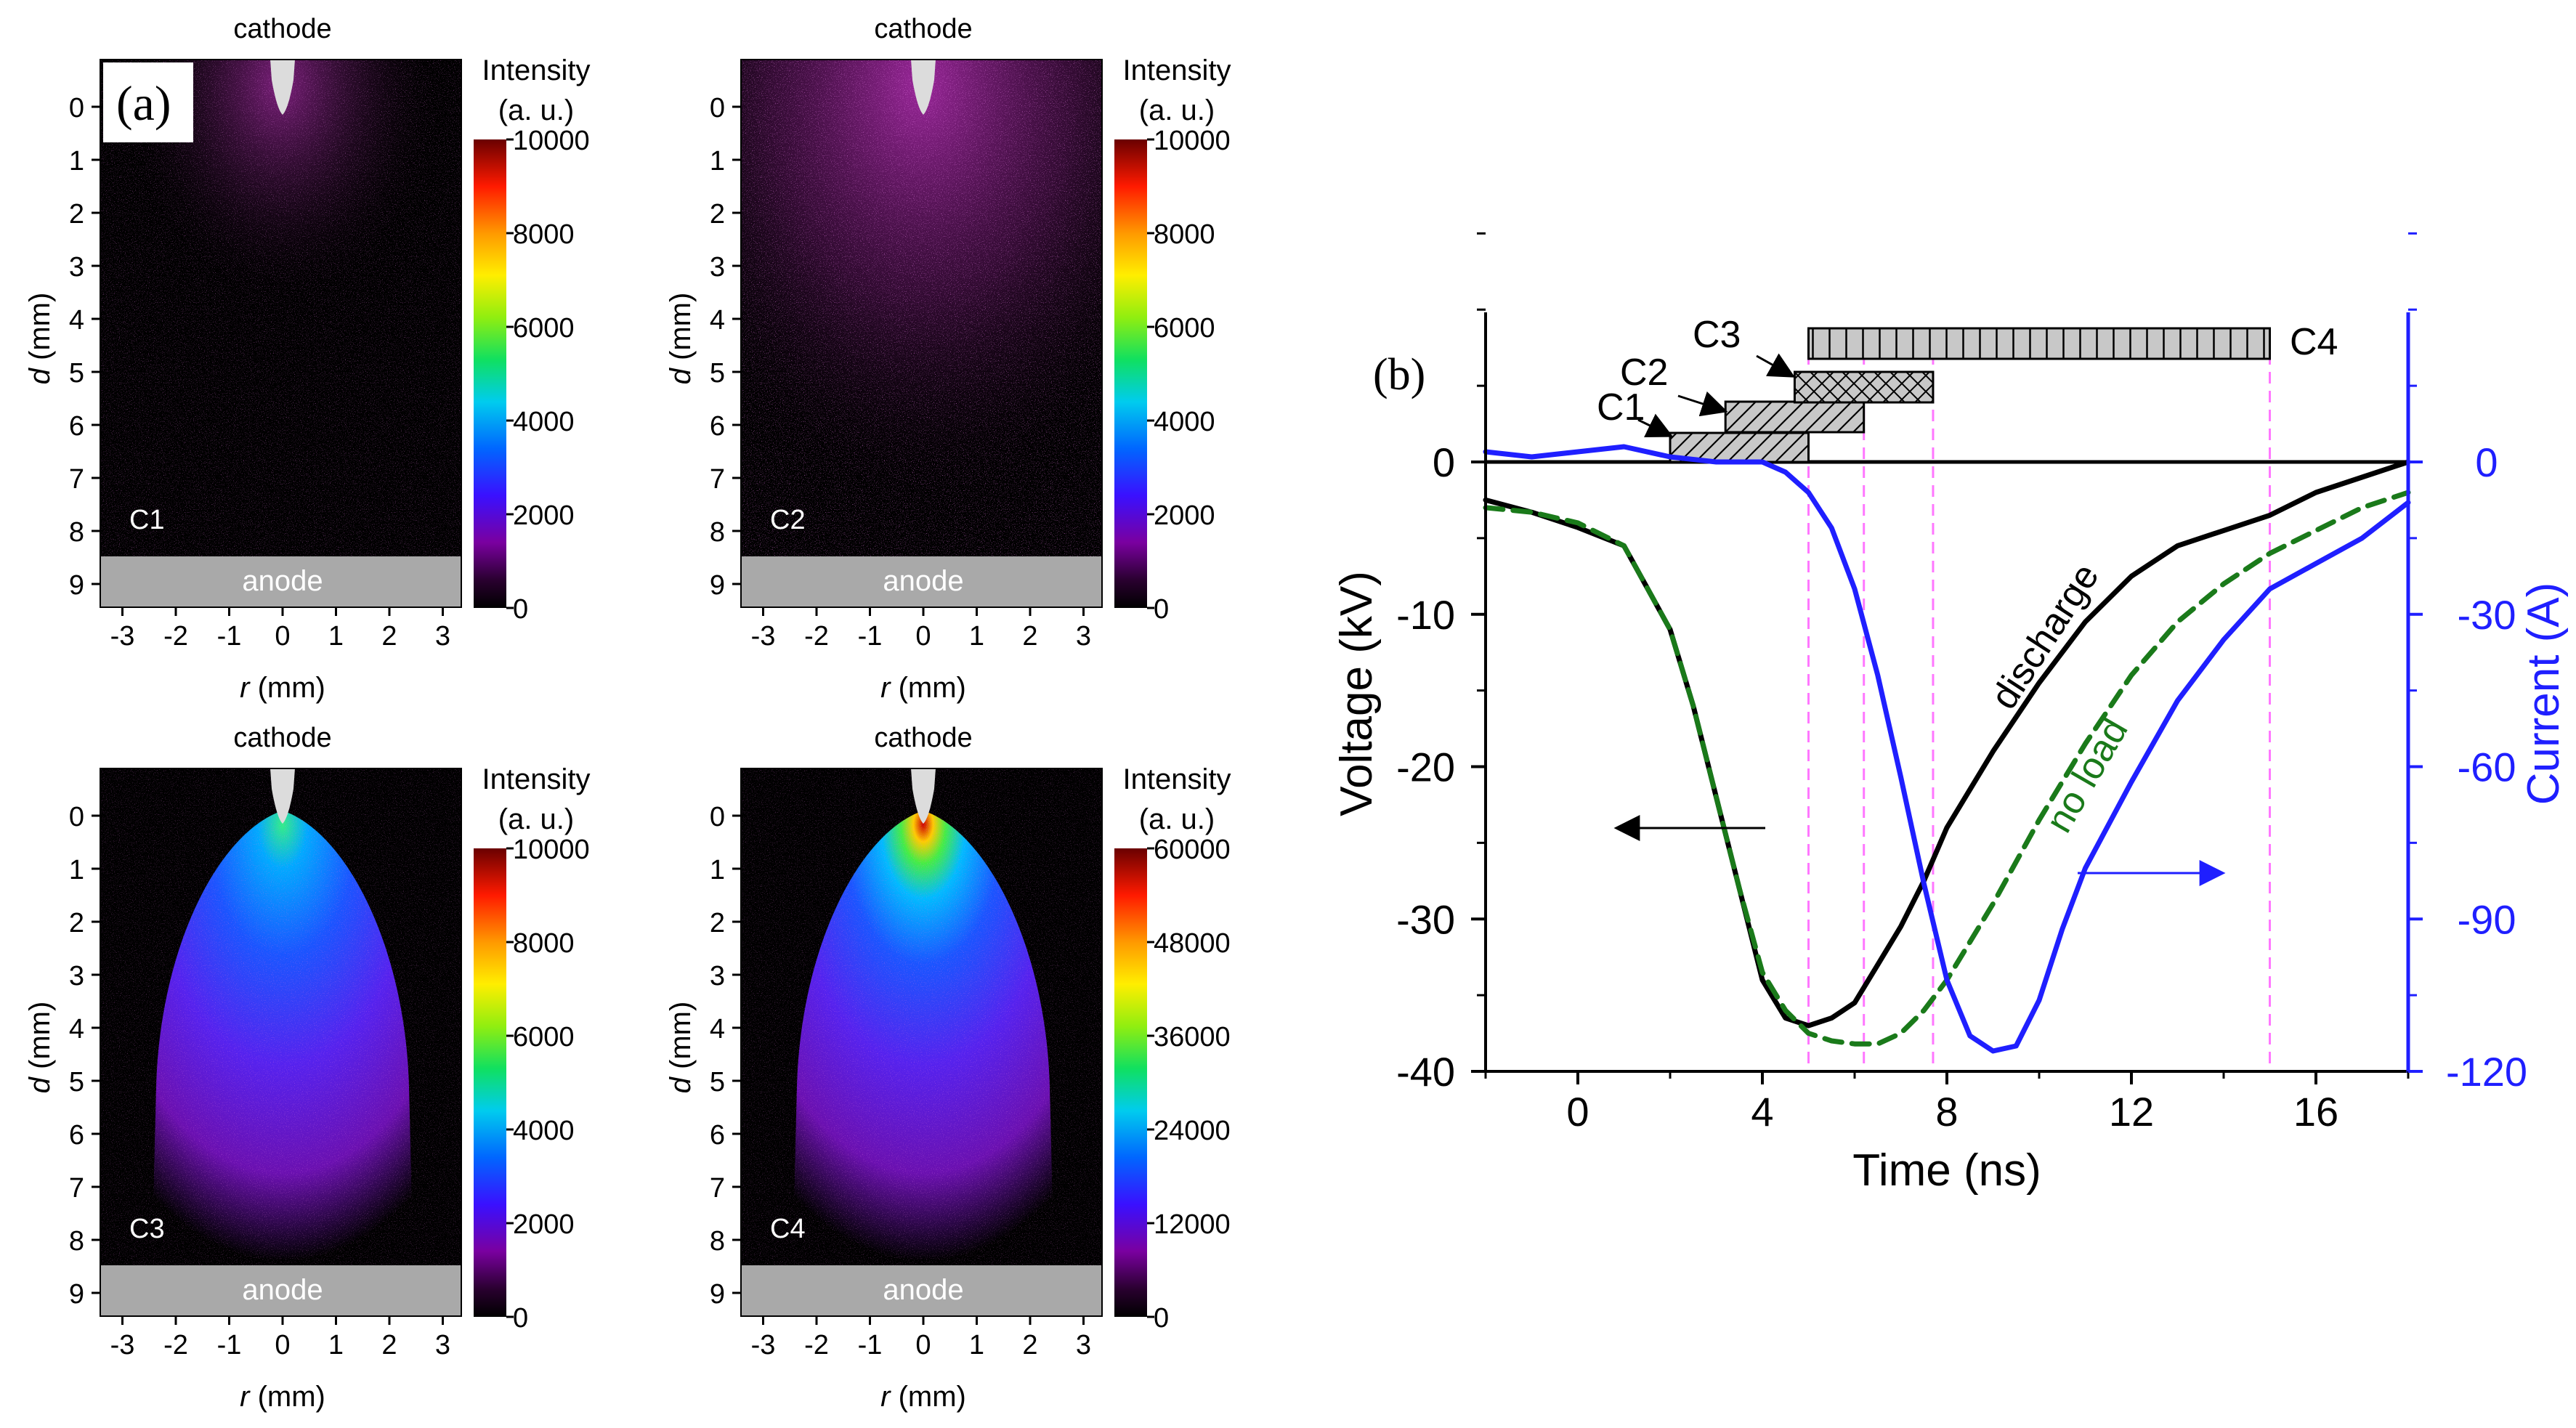 The image size is (2576, 1428). Describe the element at coordinates (2544, 694) in the screenshot. I see `current-axis-title: Current (A)` at that location.